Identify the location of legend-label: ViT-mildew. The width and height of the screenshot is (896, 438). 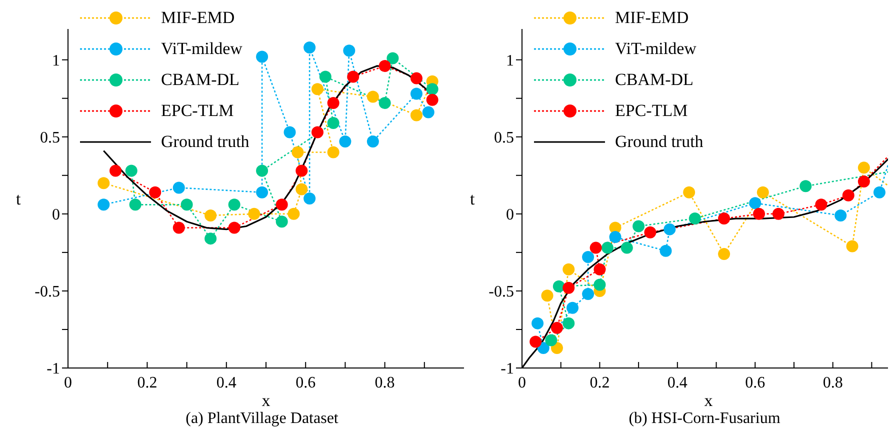
(655, 48).